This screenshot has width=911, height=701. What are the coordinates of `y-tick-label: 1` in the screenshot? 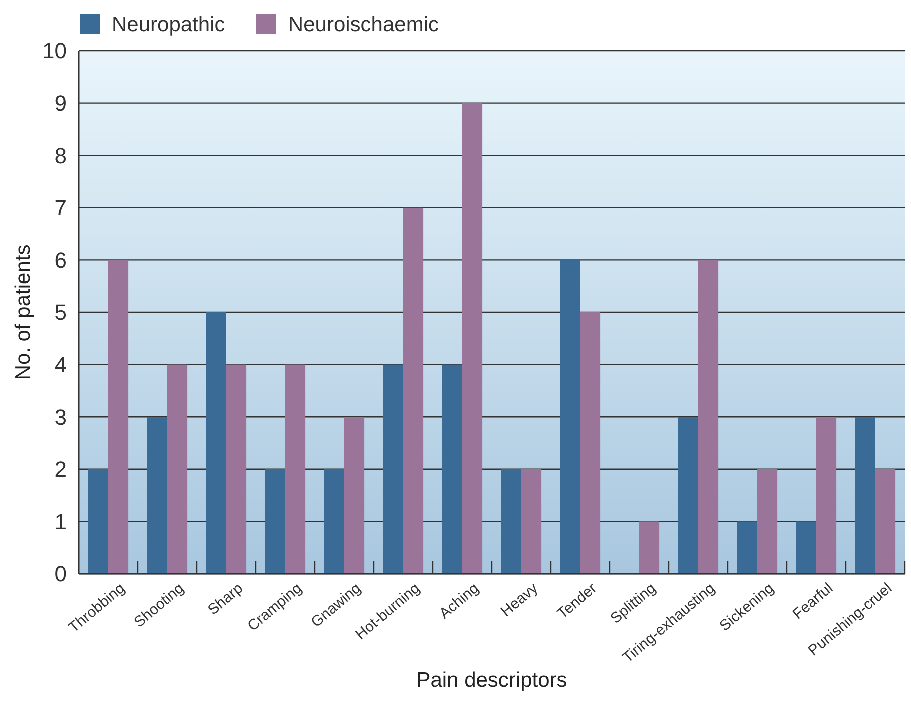 It's located at (60, 521).